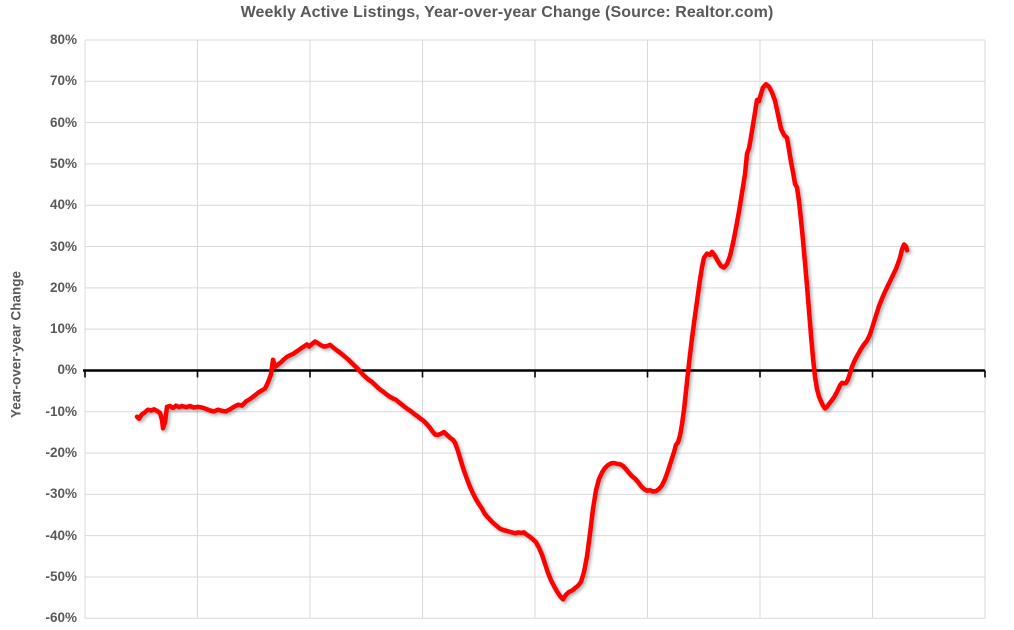  I want to click on y-tick-label: 30%, so click(63, 246).